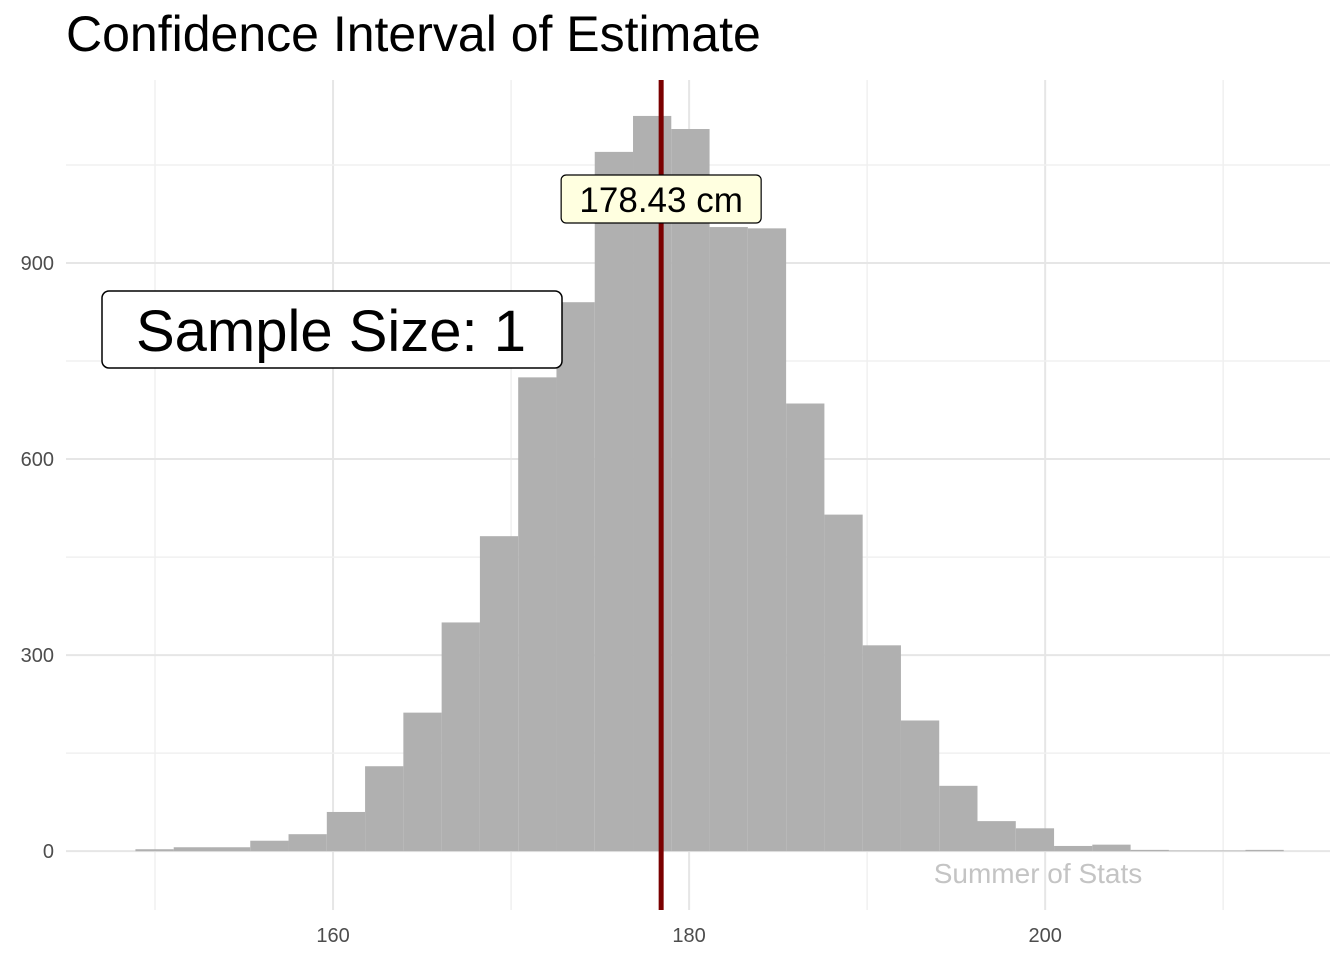 The image size is (1344, 960). What do you see at coordinates (413, 34) in the screenshot?
I see `chart-title: Confidence Interval of Estimate` at bounding box center [413, 34].